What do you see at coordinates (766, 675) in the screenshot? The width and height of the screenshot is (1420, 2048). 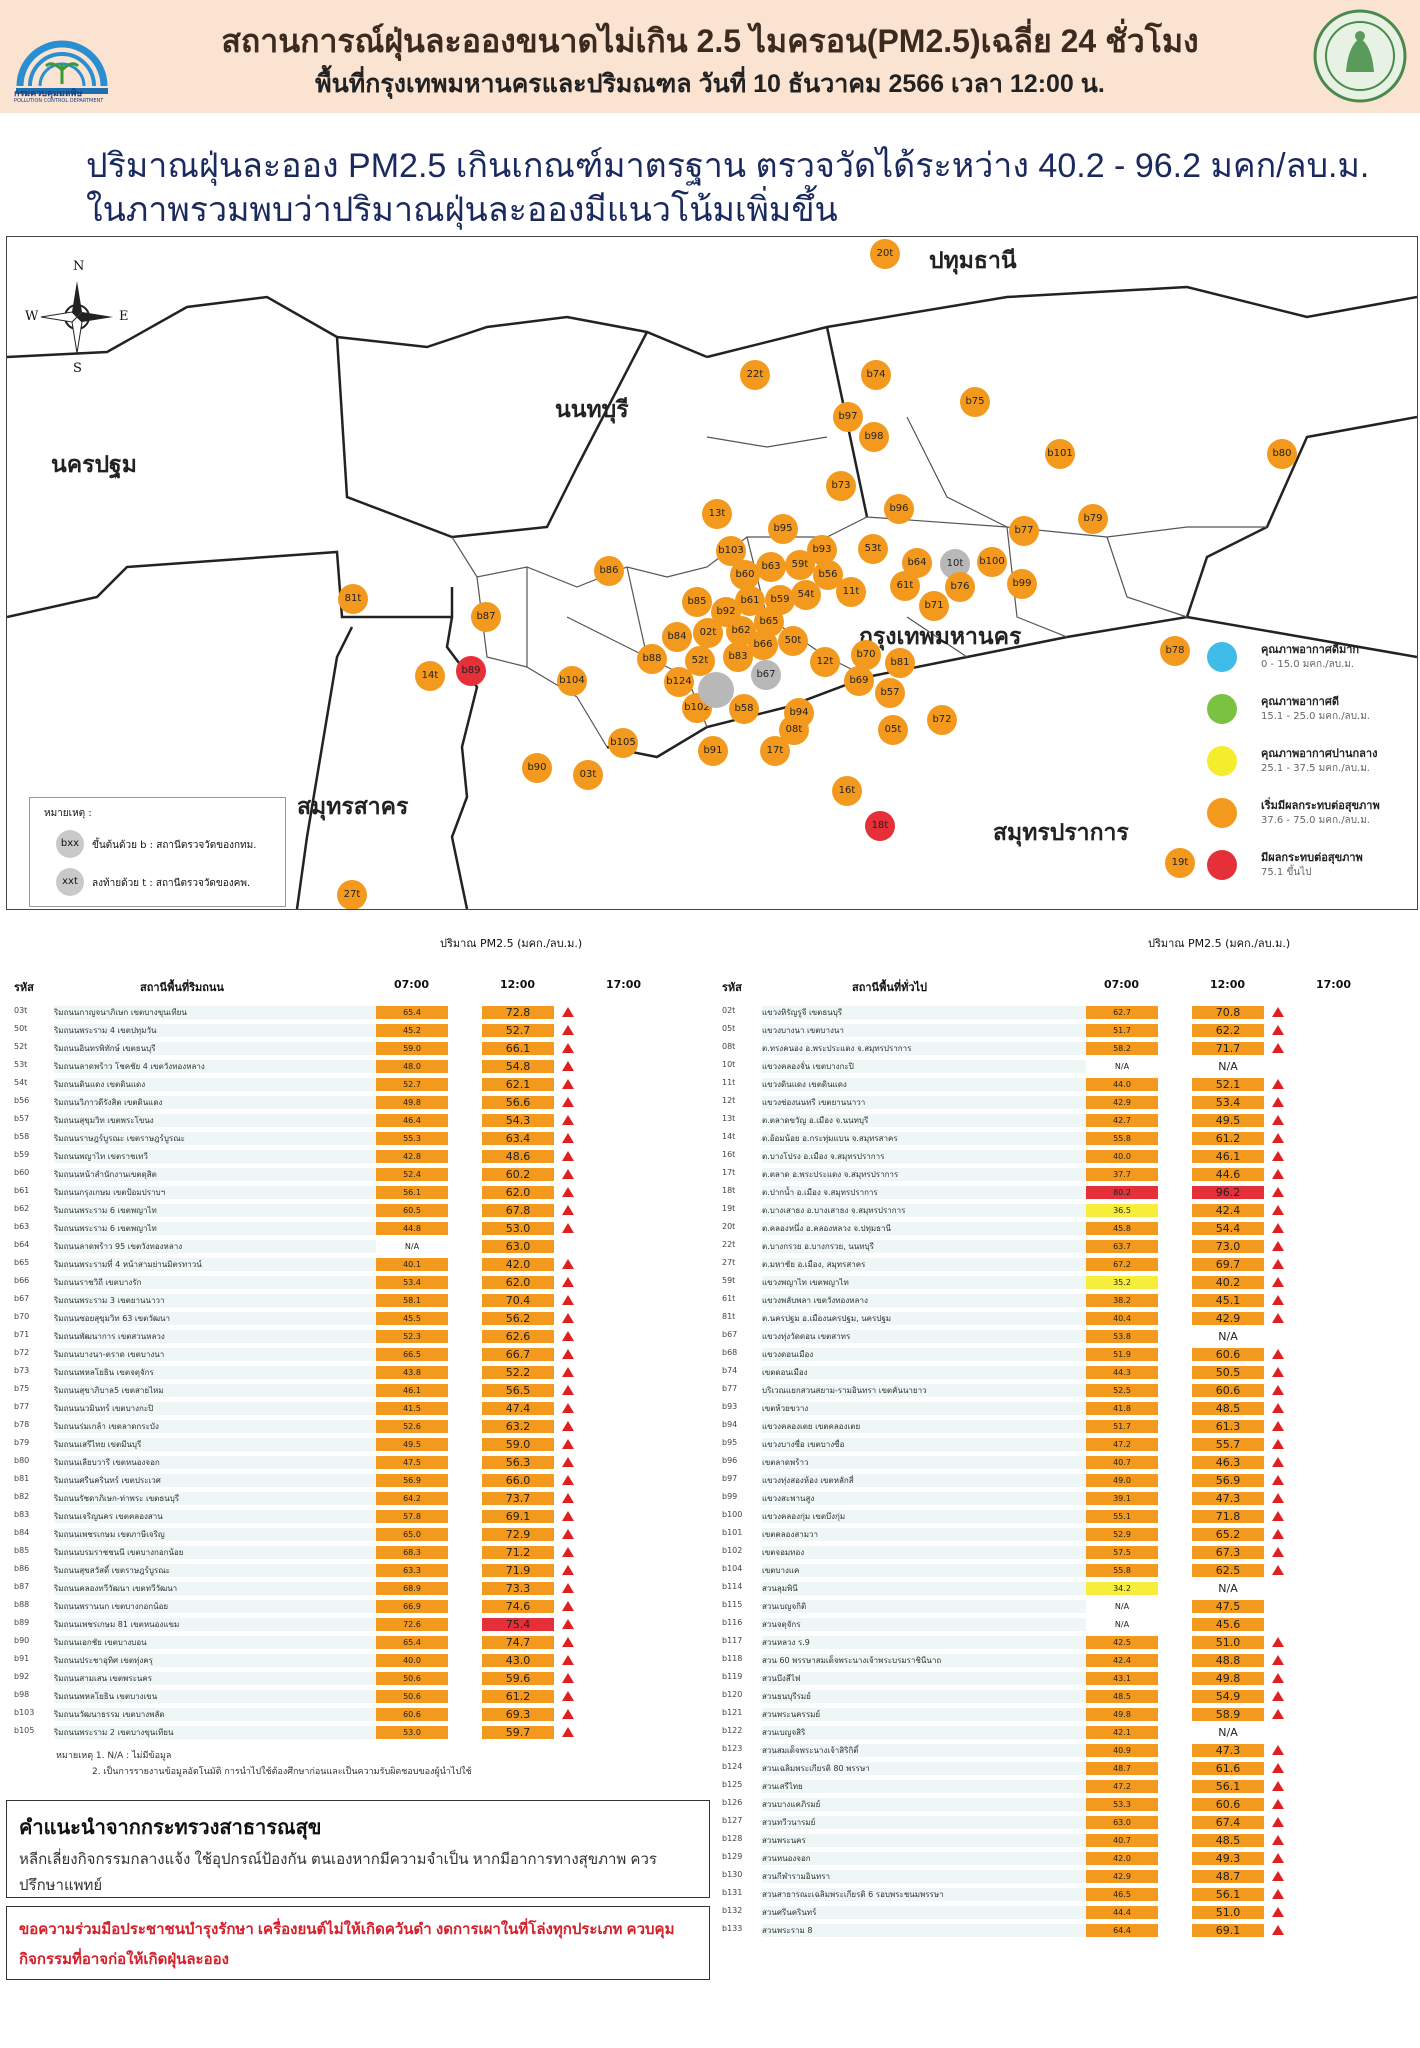 I see `station-marker: b67` at bounding box center [766, 675].